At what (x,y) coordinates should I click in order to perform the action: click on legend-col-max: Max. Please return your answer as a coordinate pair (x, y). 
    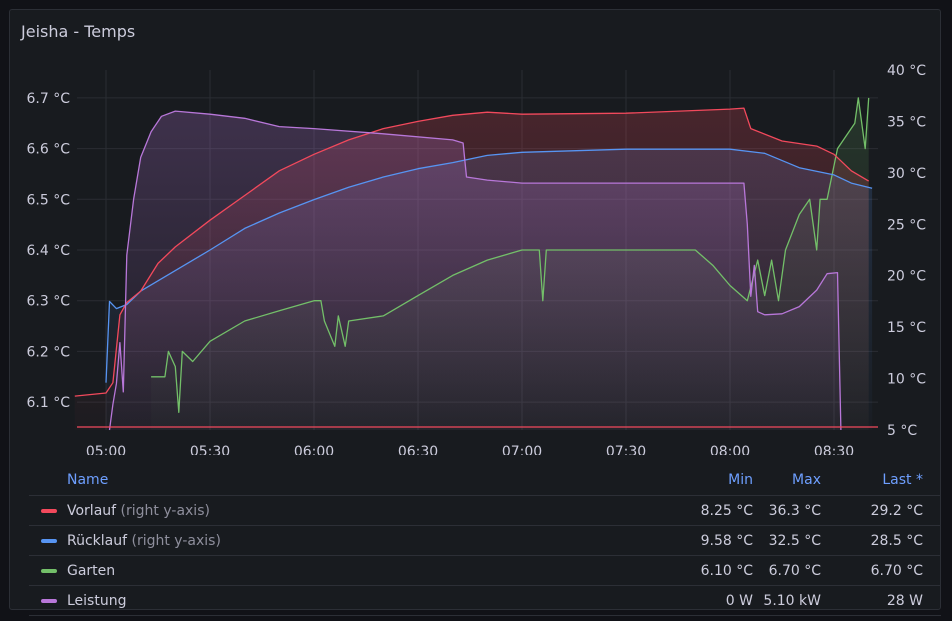
    Looking at the image, I should click on (806, 480).